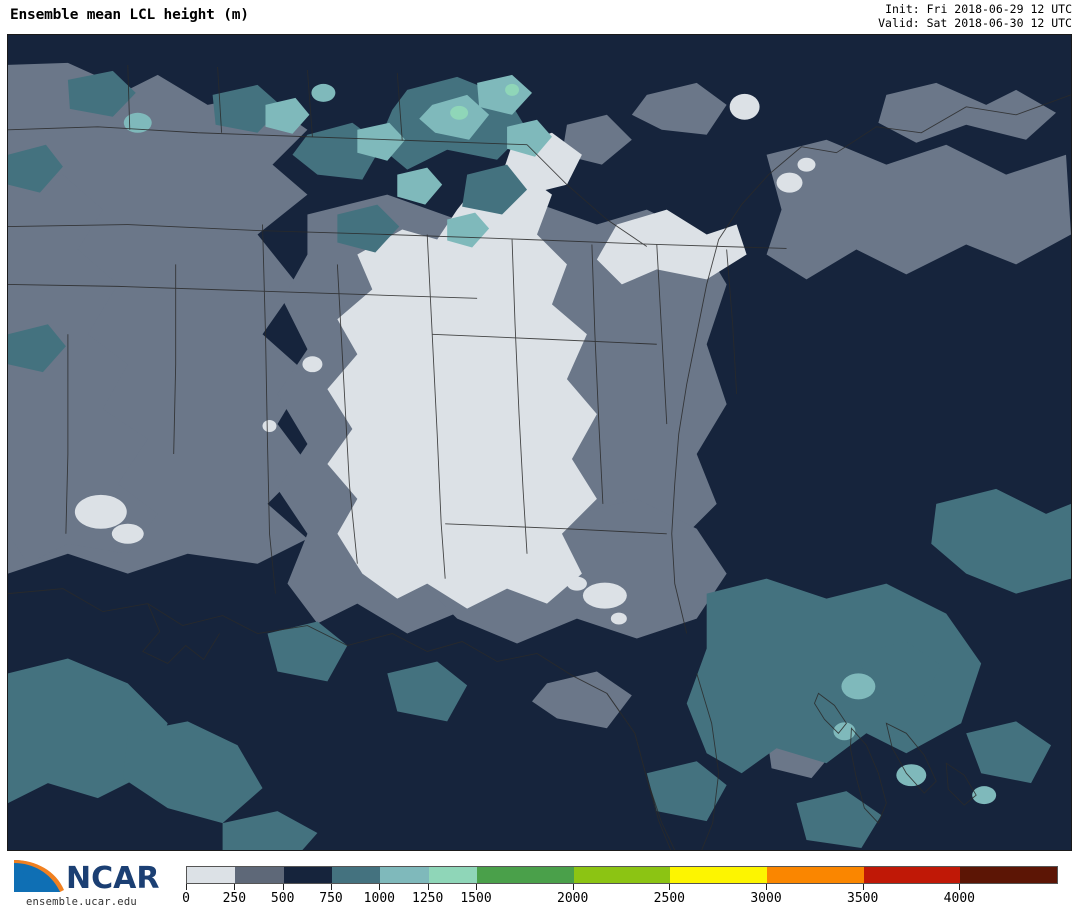  I want to click on ncar-logo: NCAR ensemble.ucar.edu, so click(88, 884).